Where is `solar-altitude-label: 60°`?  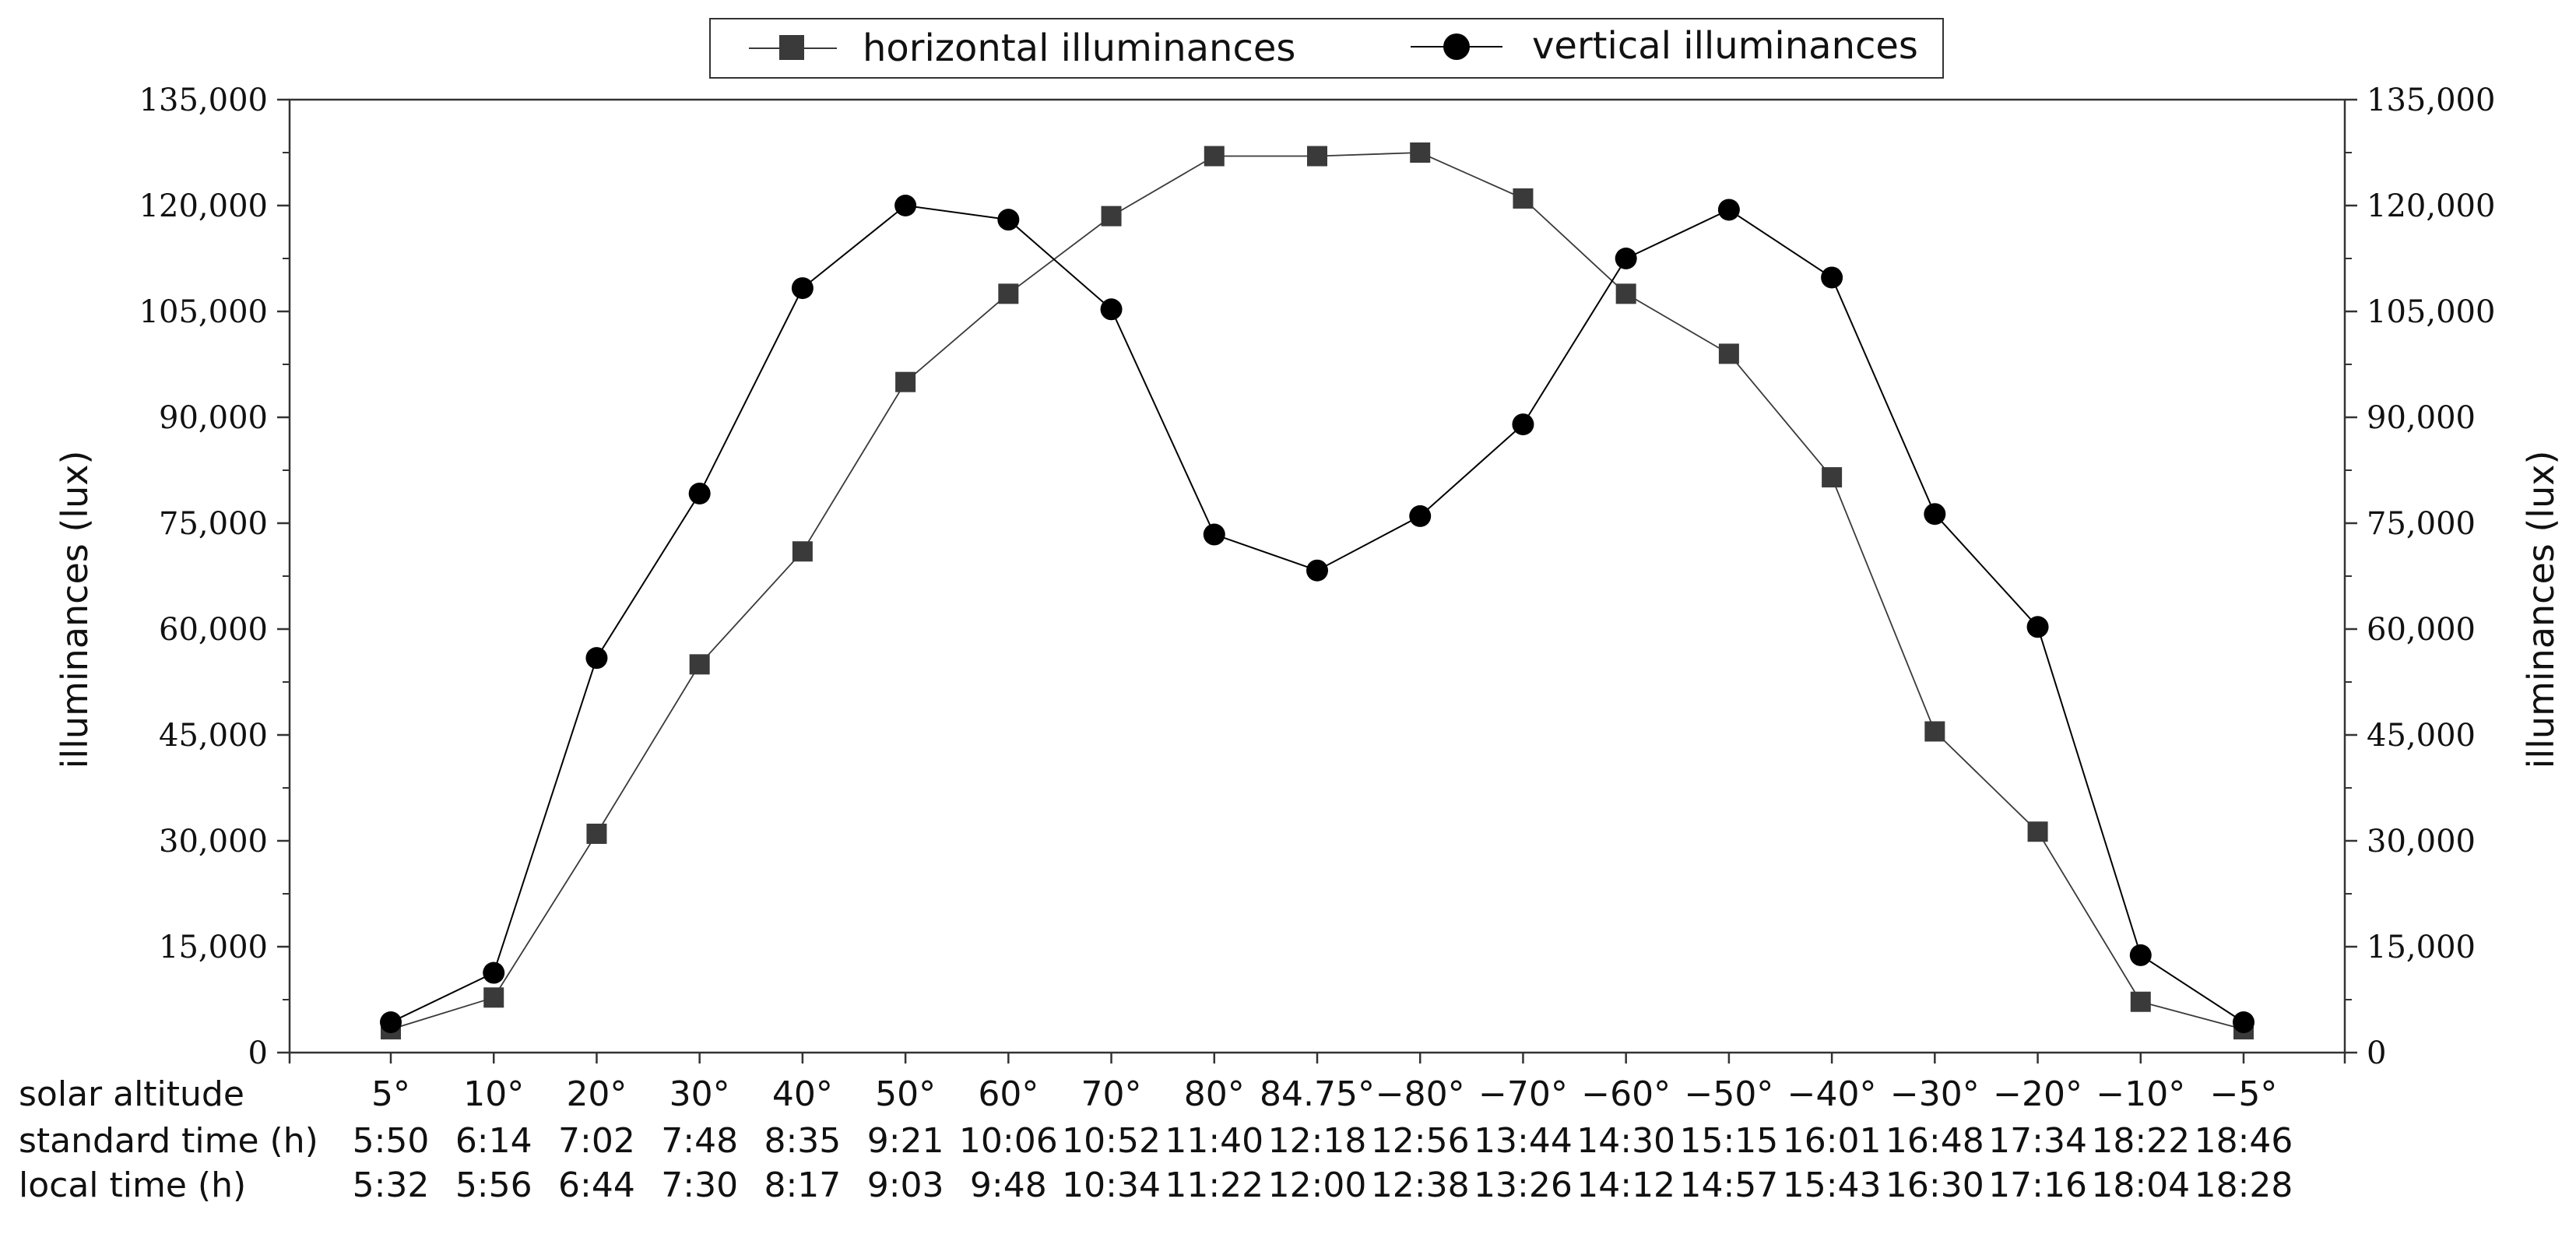 solar-altitude-label: 60° is located at coordinates (1008, 1094).